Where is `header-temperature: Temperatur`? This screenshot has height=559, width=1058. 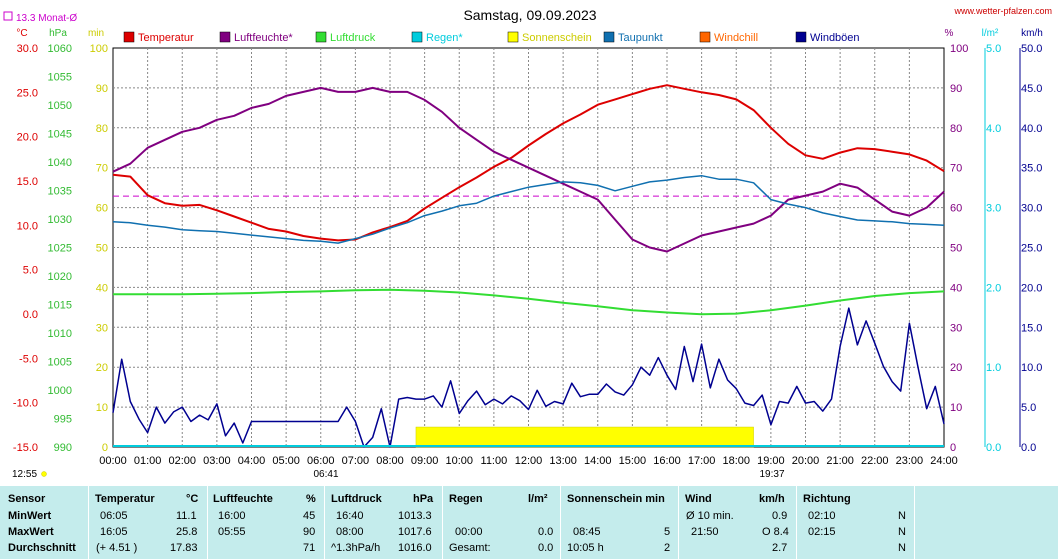
header-temperature: Temperatur is located at coordinates (125, 499).